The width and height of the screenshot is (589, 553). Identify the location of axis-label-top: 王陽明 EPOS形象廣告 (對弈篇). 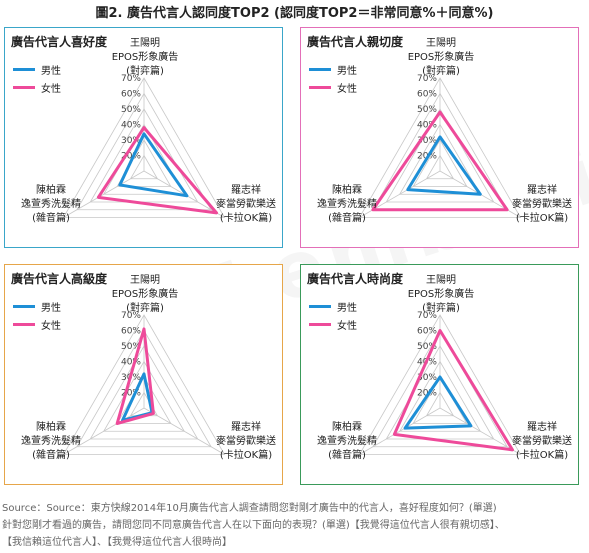
(441, 295).